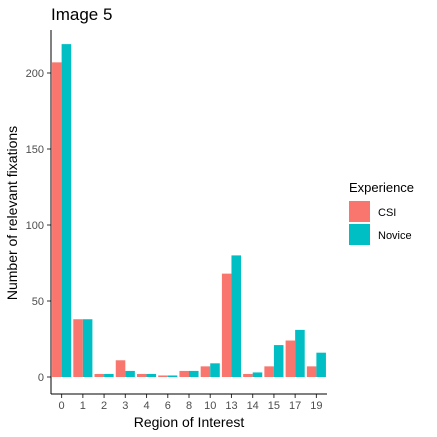 The image size is (437, 437). What do you see at coordinates (12, 213) in the screenshot?
I see `y-axis-title: Number of relevant fixations` at bounding box center [12, 213].